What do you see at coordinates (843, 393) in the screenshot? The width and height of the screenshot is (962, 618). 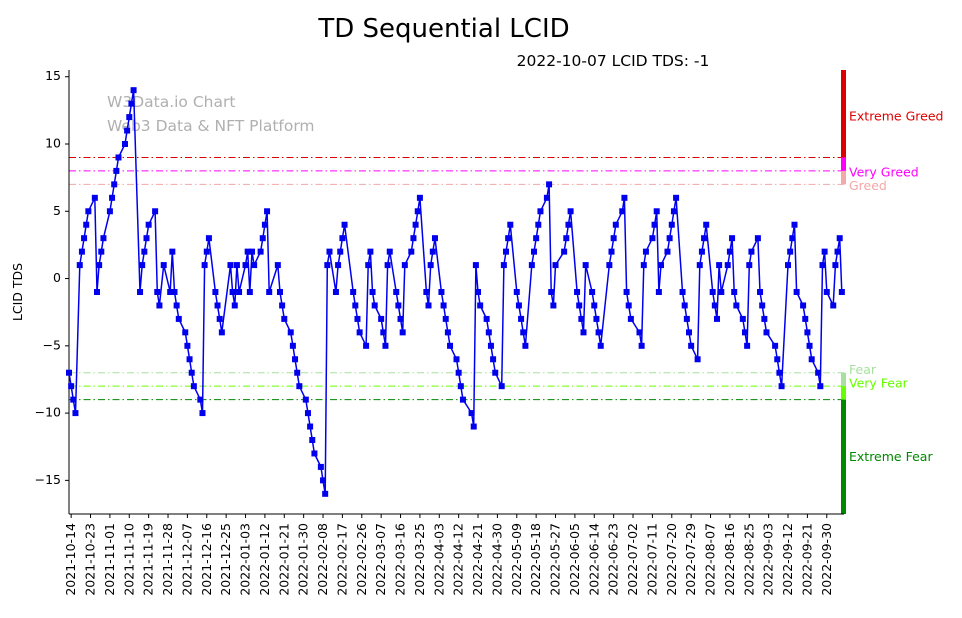 I see `threshold-band-very-fear` at bounding box center [843, 393].